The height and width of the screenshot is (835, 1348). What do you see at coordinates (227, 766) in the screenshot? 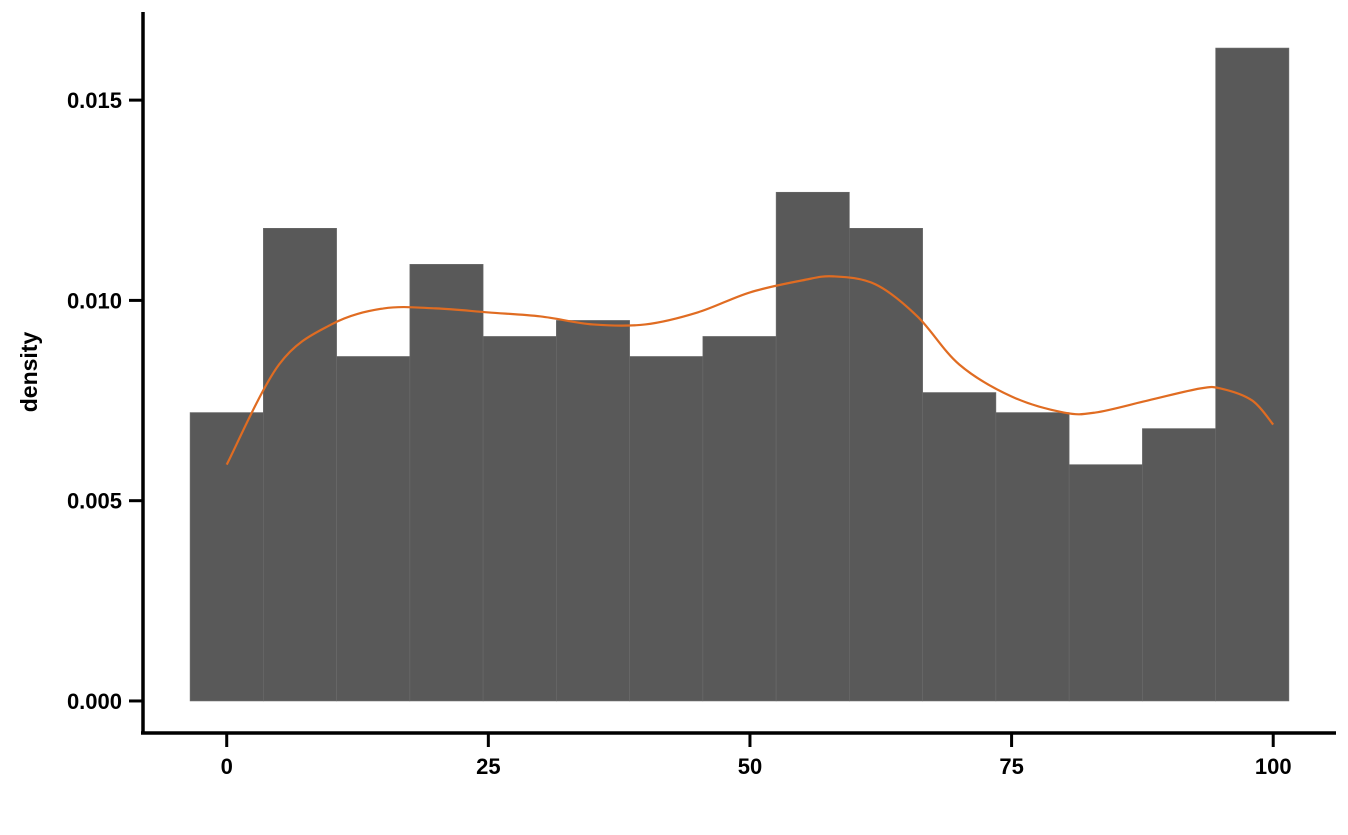
I see `x-tick-label: 0` at bounding box center [227, 766].